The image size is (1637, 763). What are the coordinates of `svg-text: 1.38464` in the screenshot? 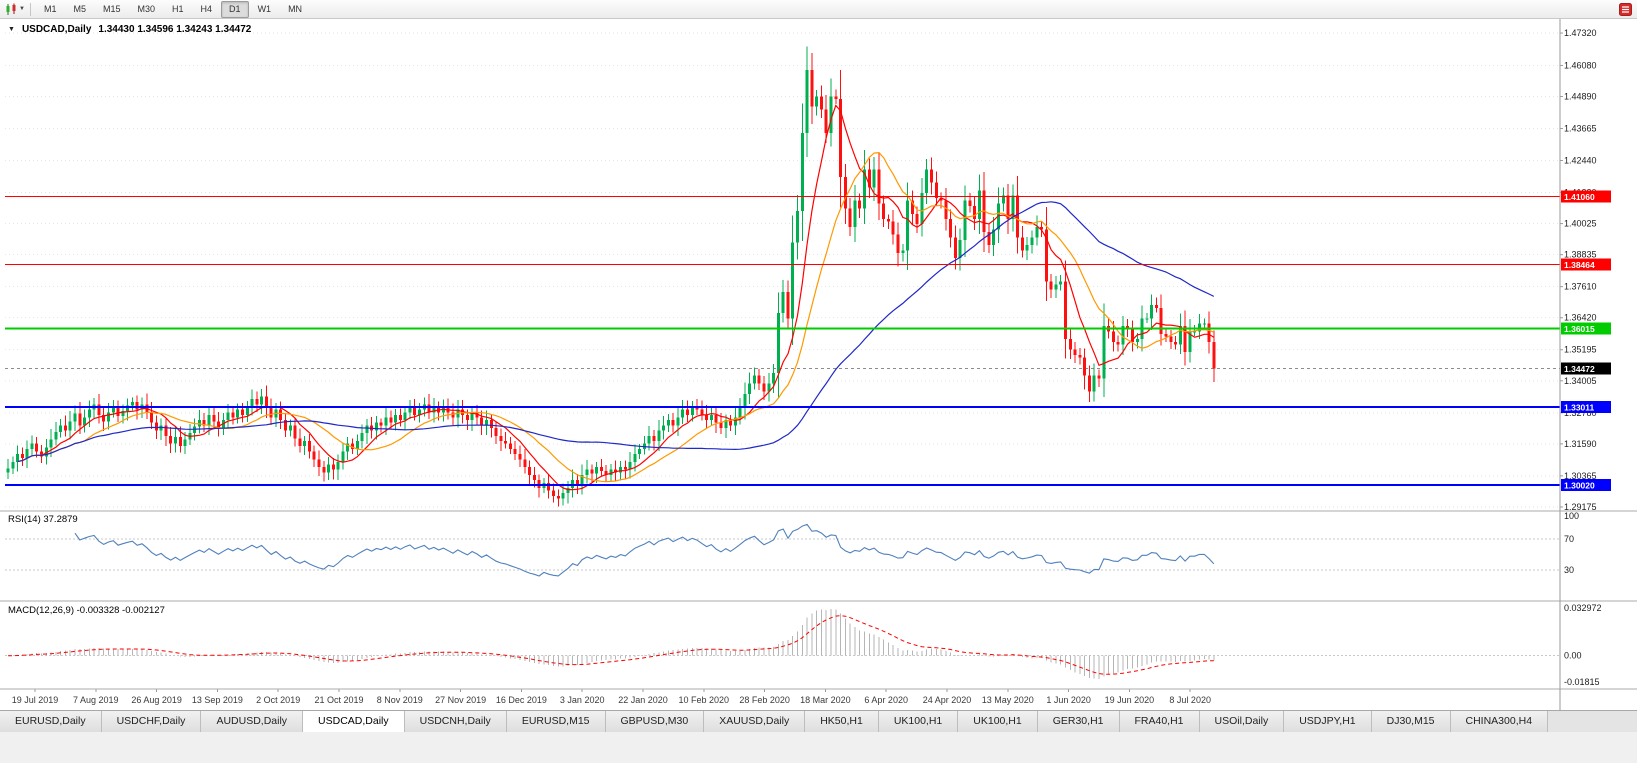 It's located at (1579, 265).